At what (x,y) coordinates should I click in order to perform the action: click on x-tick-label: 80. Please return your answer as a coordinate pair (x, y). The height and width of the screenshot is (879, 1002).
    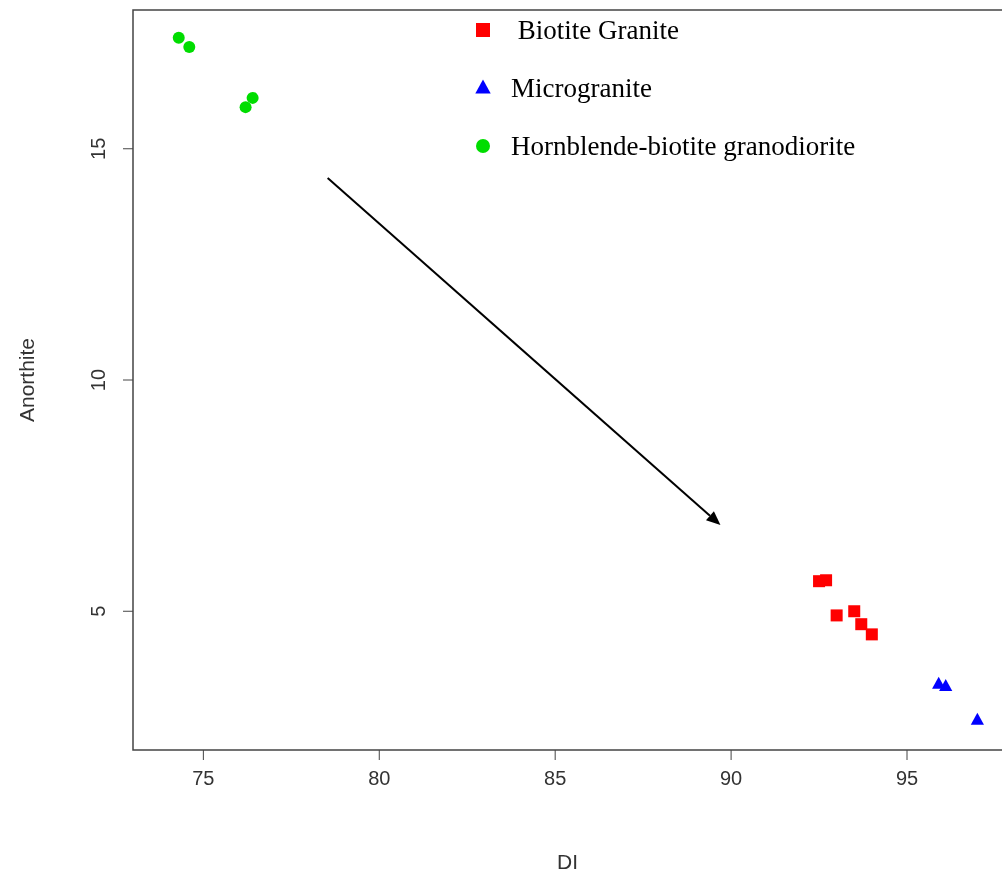
    Looking at the image, I should click on (379, 778).